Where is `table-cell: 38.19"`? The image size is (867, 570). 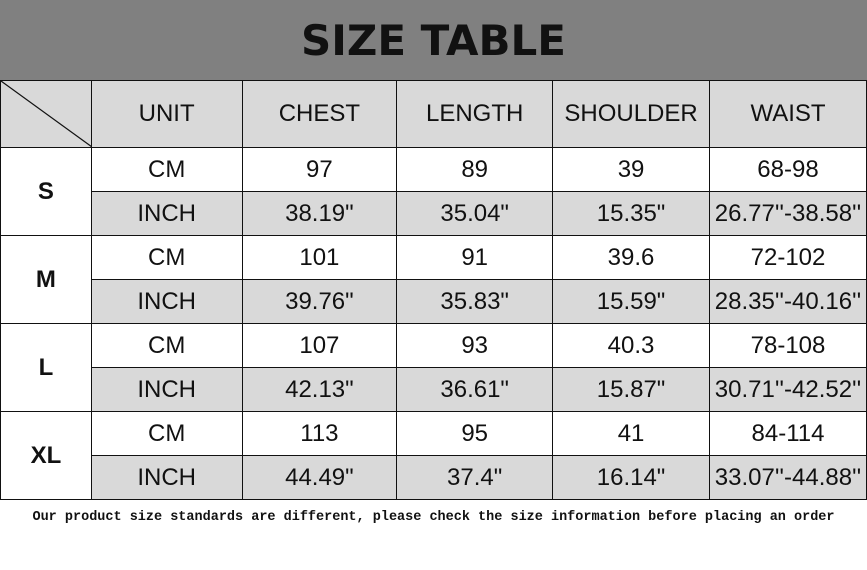
table-cell: 38.19" is located at coordinates (319, 213).